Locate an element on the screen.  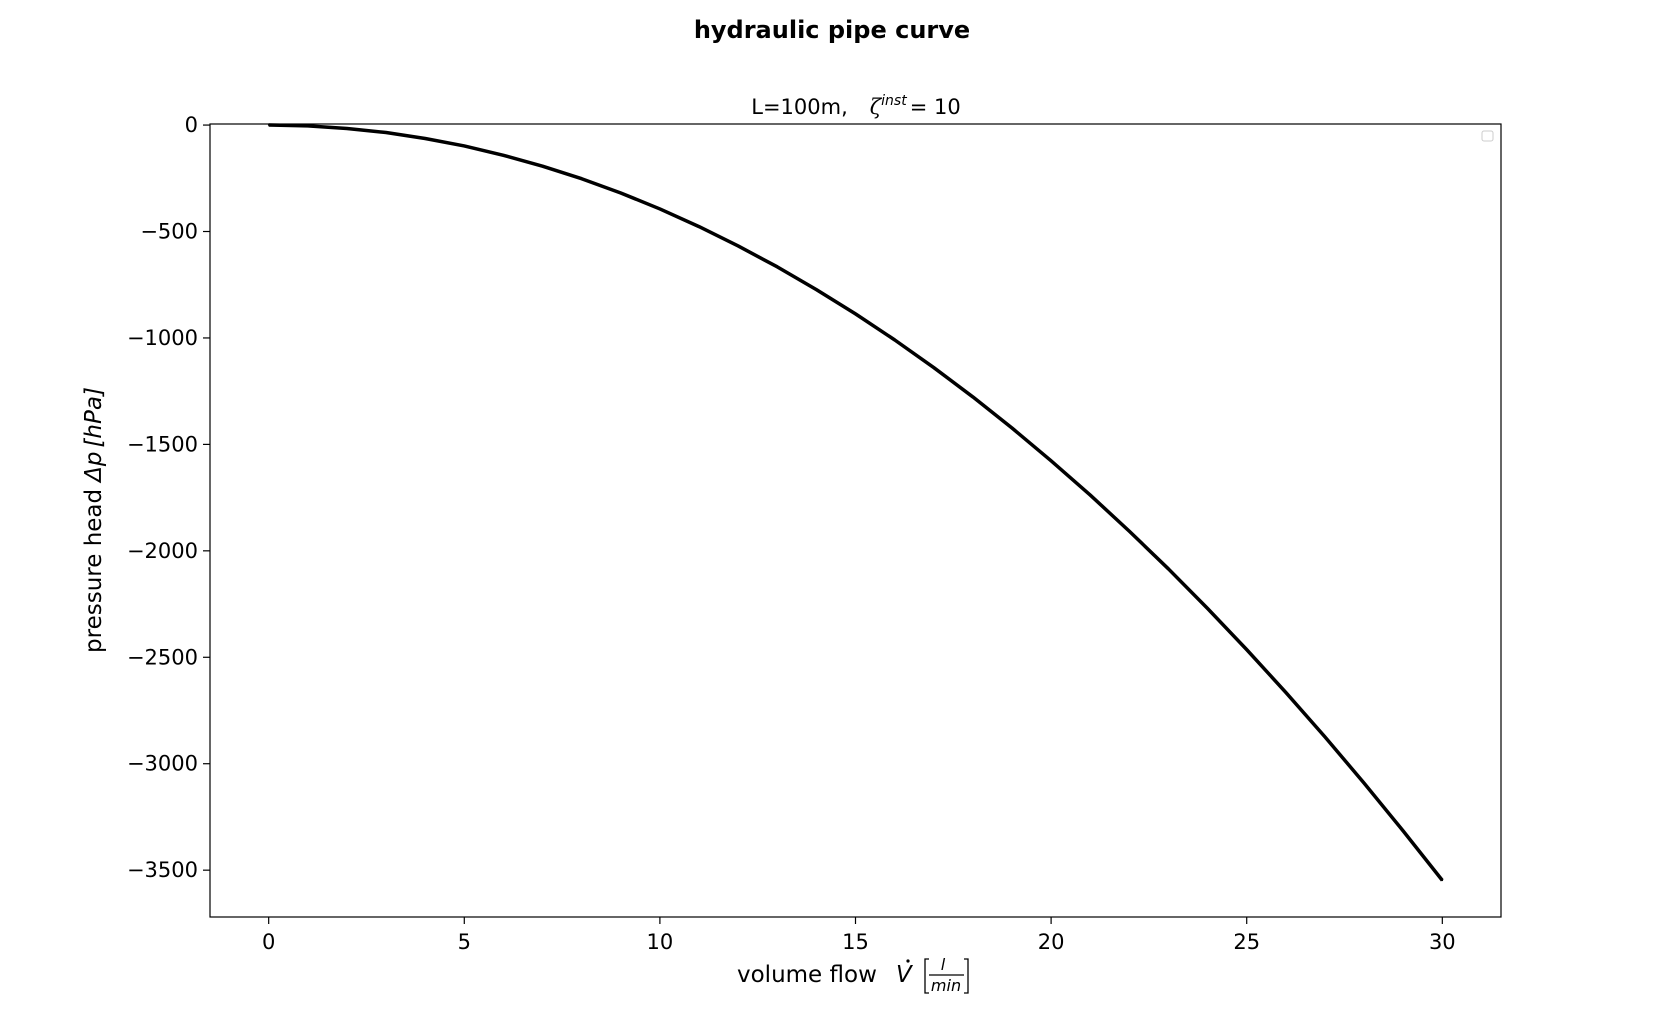
x-axis-label-dot is located at coordinates (908, 961).